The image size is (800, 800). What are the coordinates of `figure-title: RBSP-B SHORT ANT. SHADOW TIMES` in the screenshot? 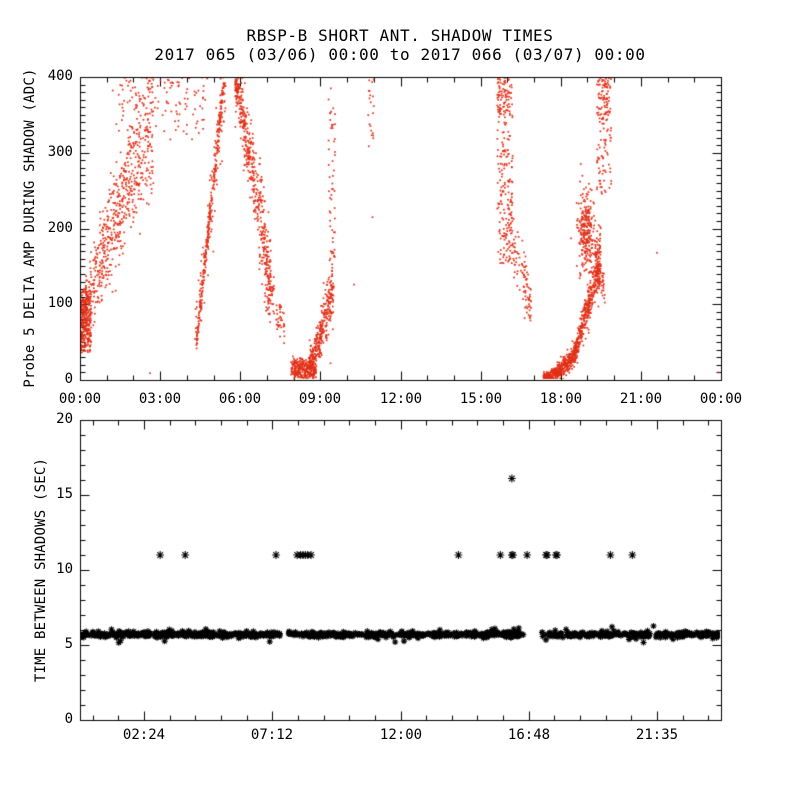 It's located at (400, 35).